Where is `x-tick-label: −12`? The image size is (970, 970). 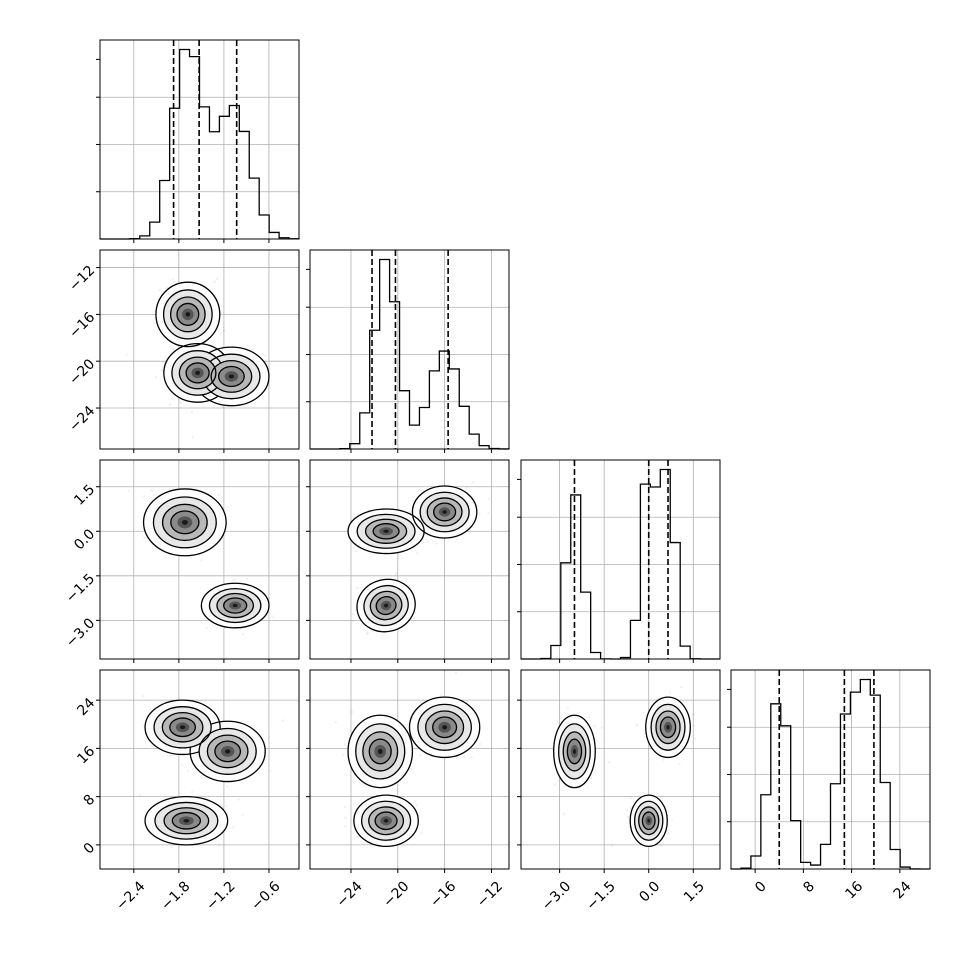
x-tick-label: −12 is located at coordinates (490, 894).